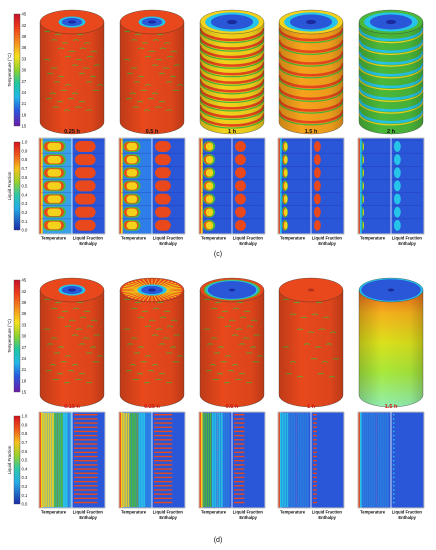 This screenshot has height=550, width=436. Describe the element at coordinates (24, 81) in the screenshot. I see `temperature-tick: 27` at that location.